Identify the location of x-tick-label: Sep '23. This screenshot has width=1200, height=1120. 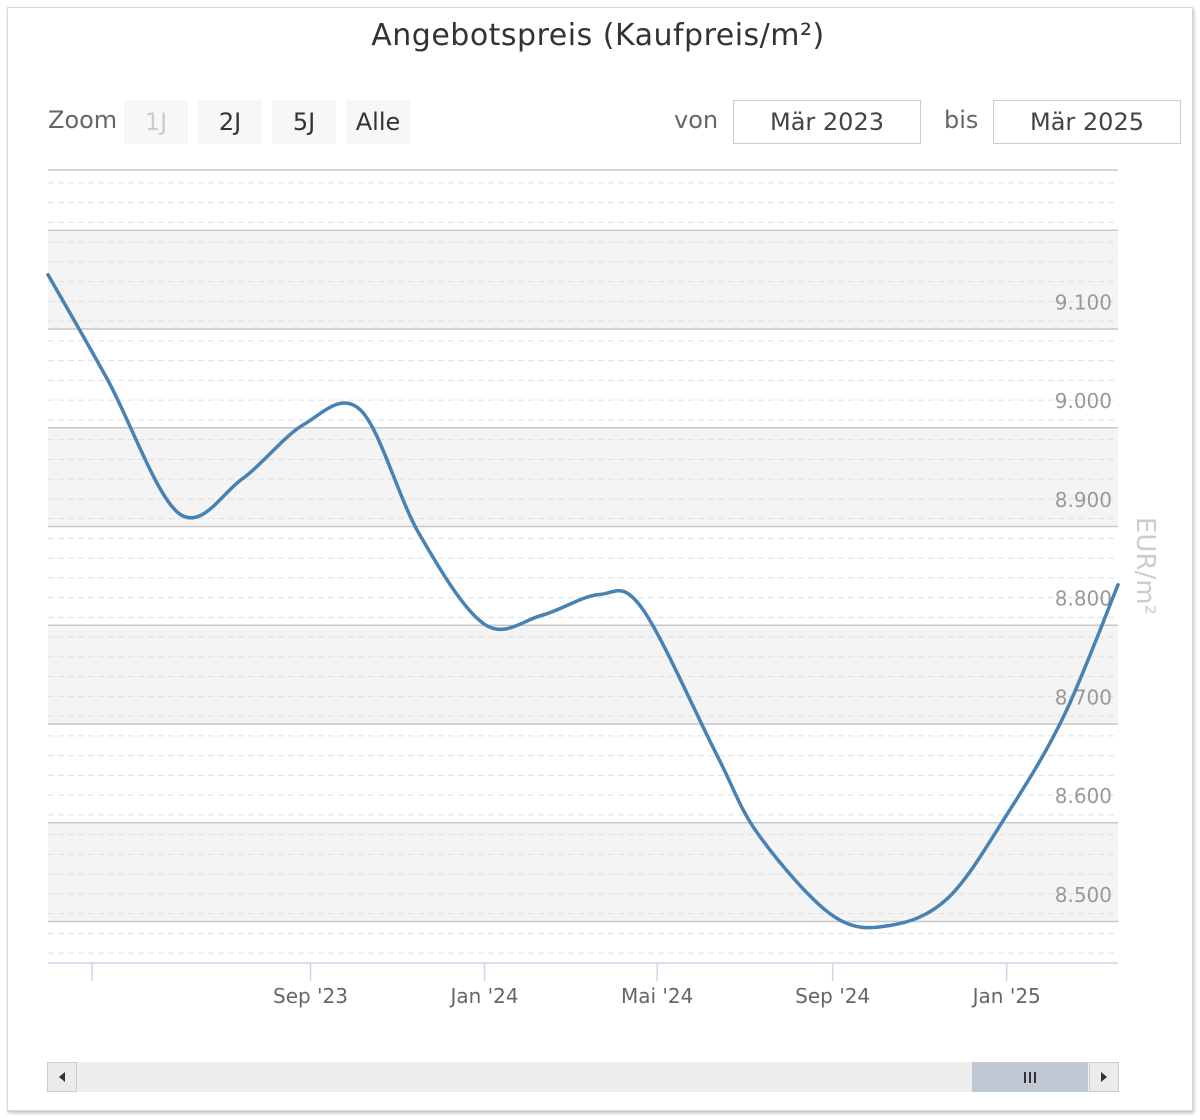
(310, 996).